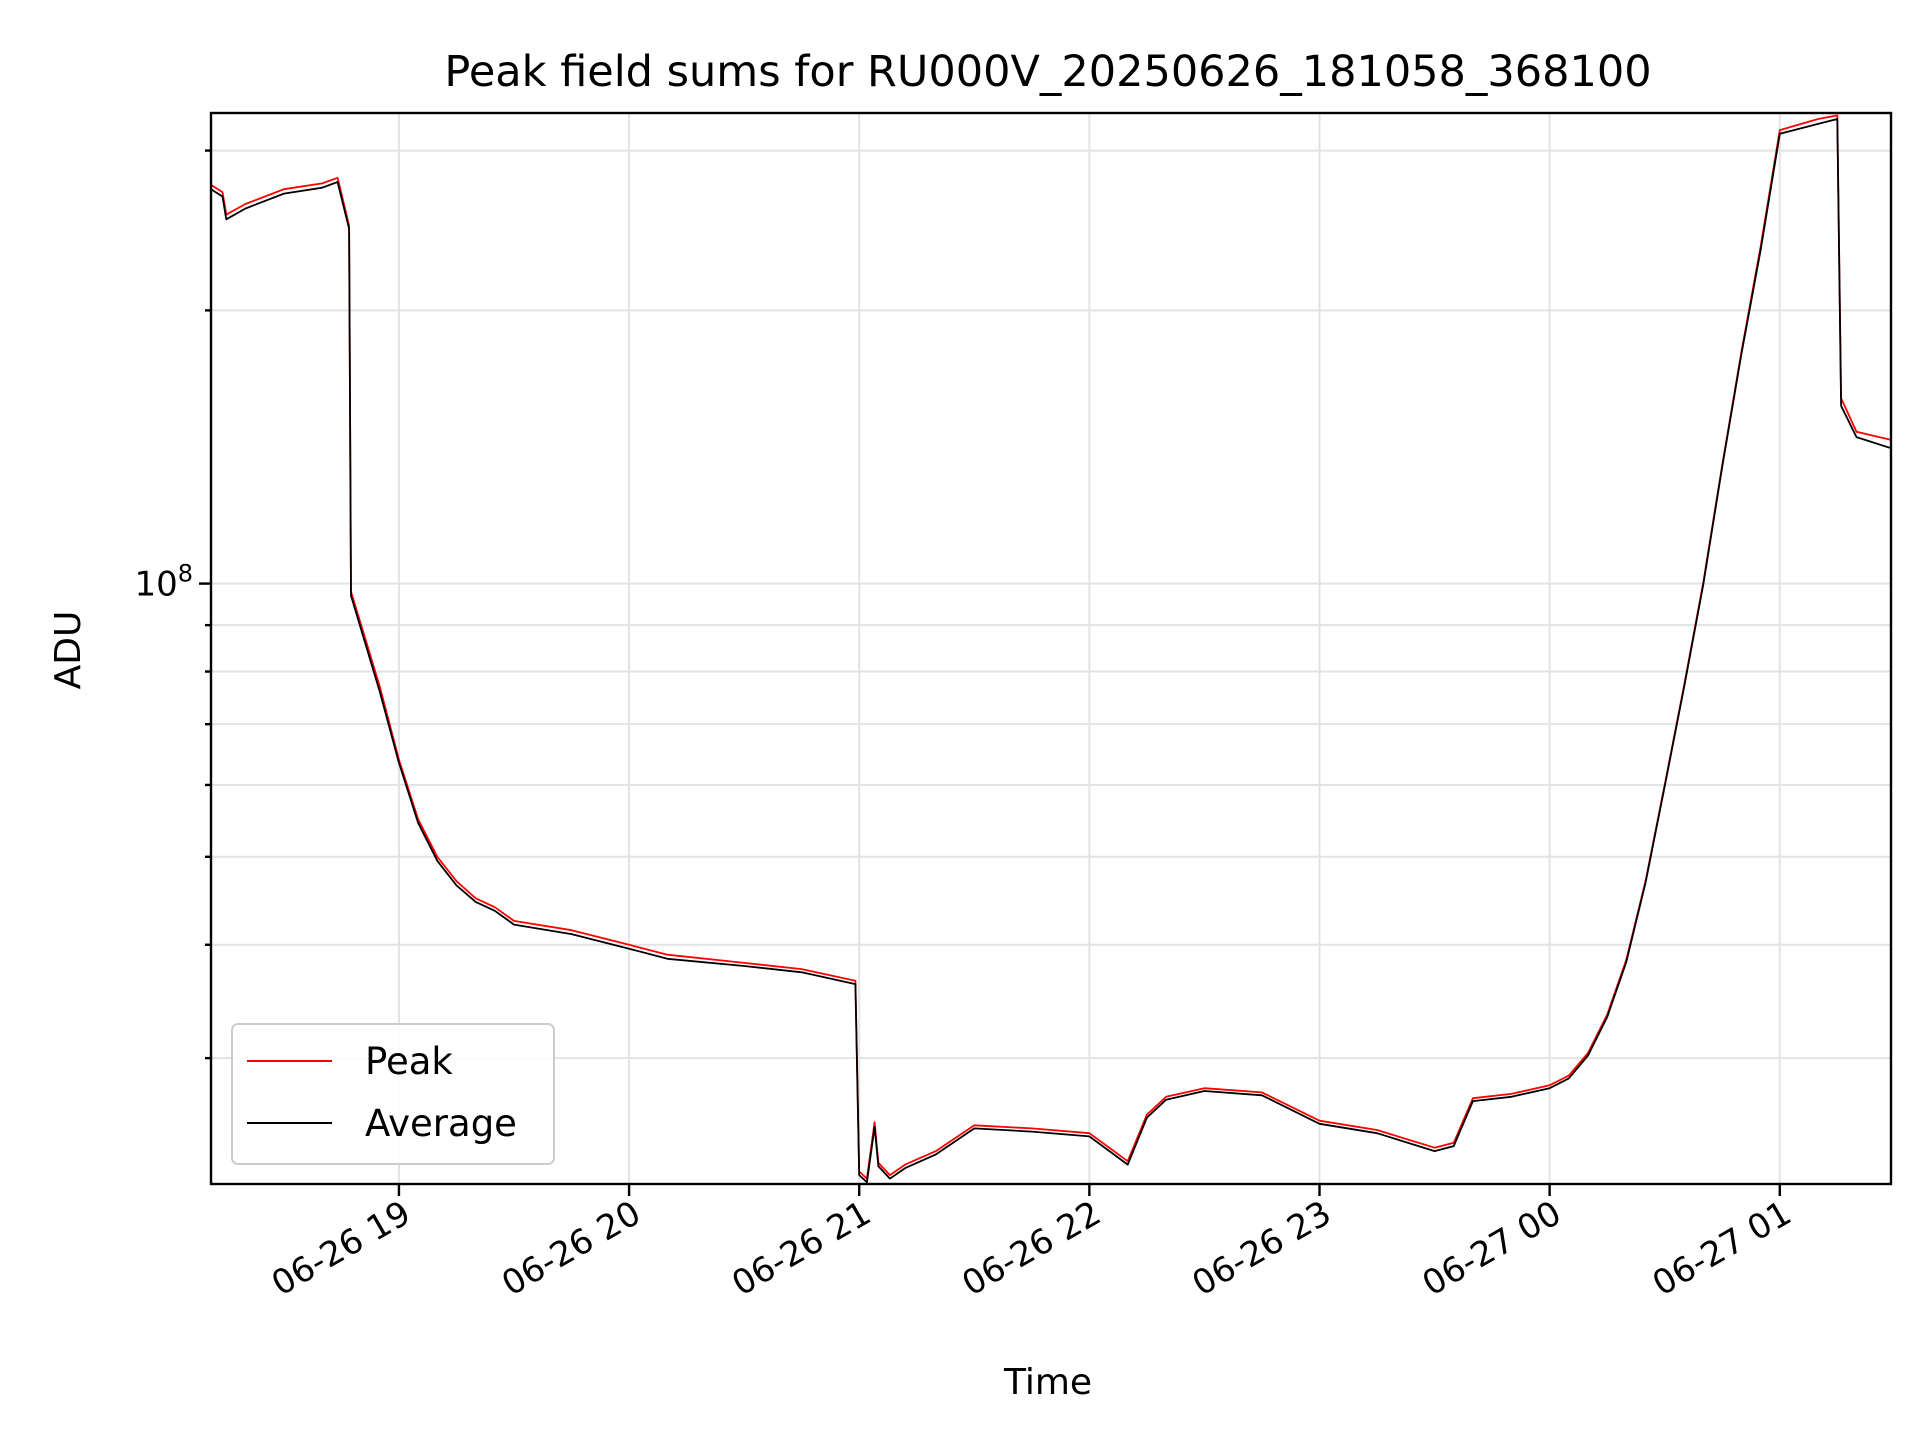  What do you see at coordinates (441, 1123) in the screenshot?
I see `legend-average-label: Average` at bounding box center [441, 1123].